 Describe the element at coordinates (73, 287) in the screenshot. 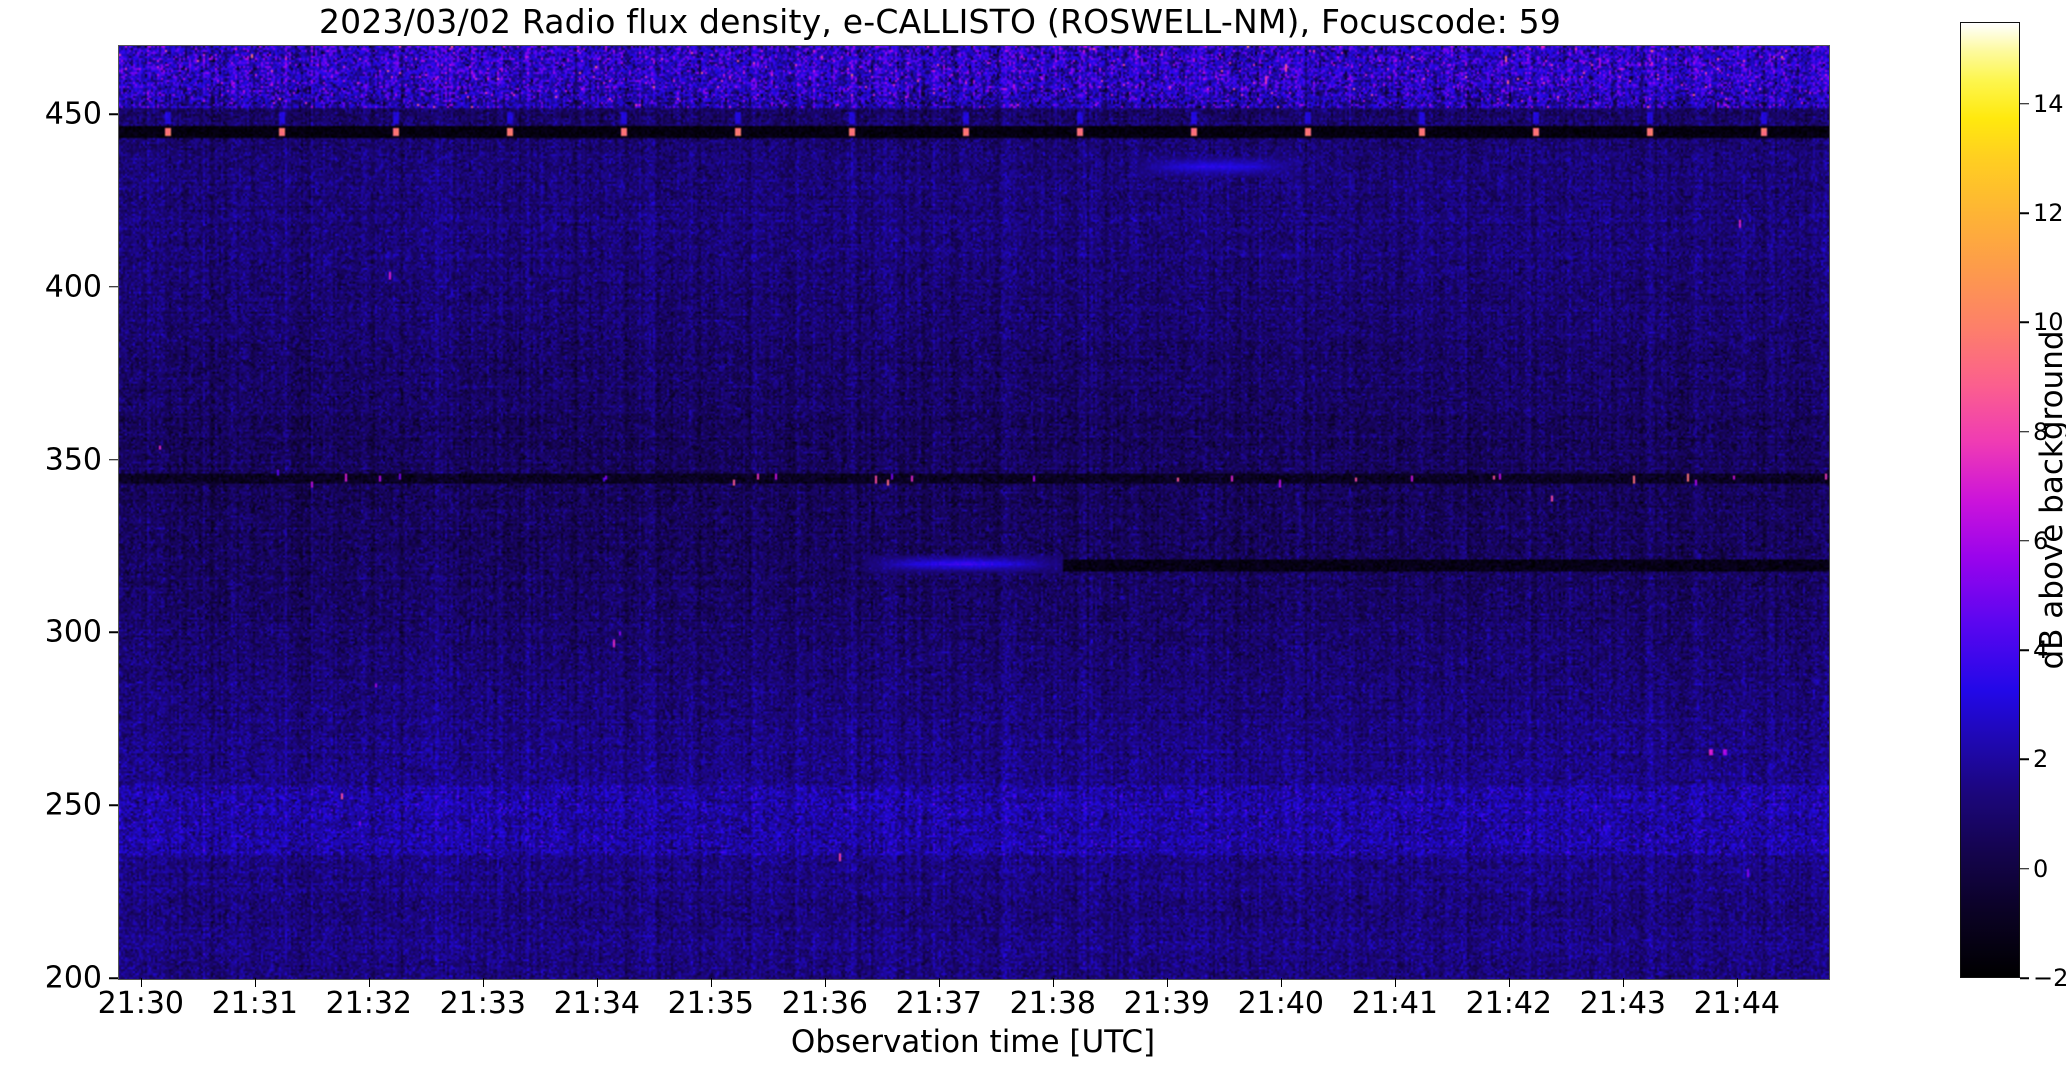

I see `y-tick-label: 400` at that location.